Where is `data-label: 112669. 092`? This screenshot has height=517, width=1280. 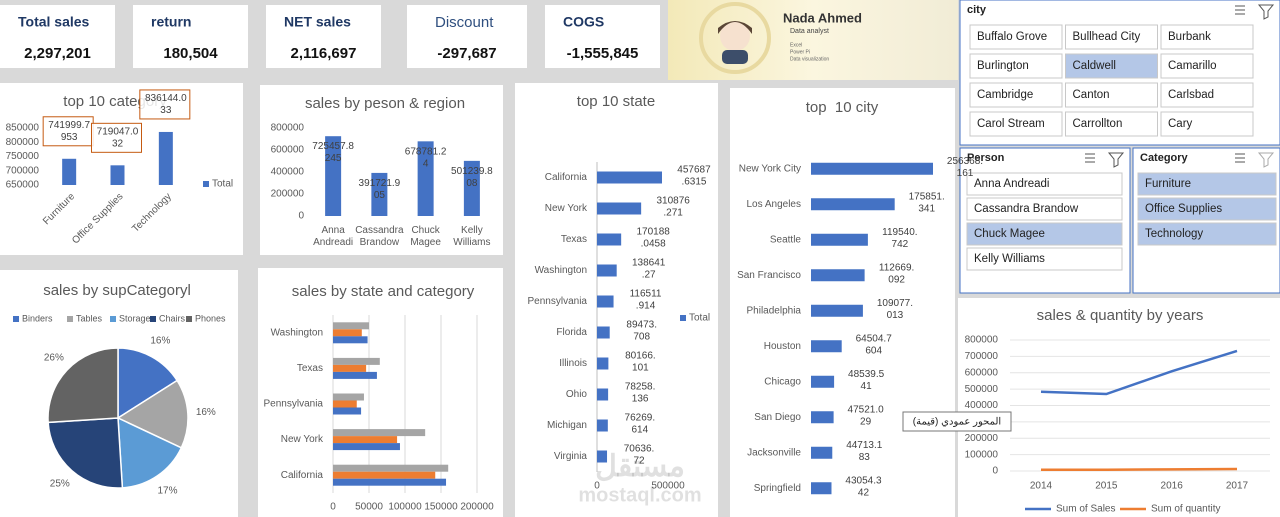 data-label: 112669. 092 is located at coordinates (896, 273).